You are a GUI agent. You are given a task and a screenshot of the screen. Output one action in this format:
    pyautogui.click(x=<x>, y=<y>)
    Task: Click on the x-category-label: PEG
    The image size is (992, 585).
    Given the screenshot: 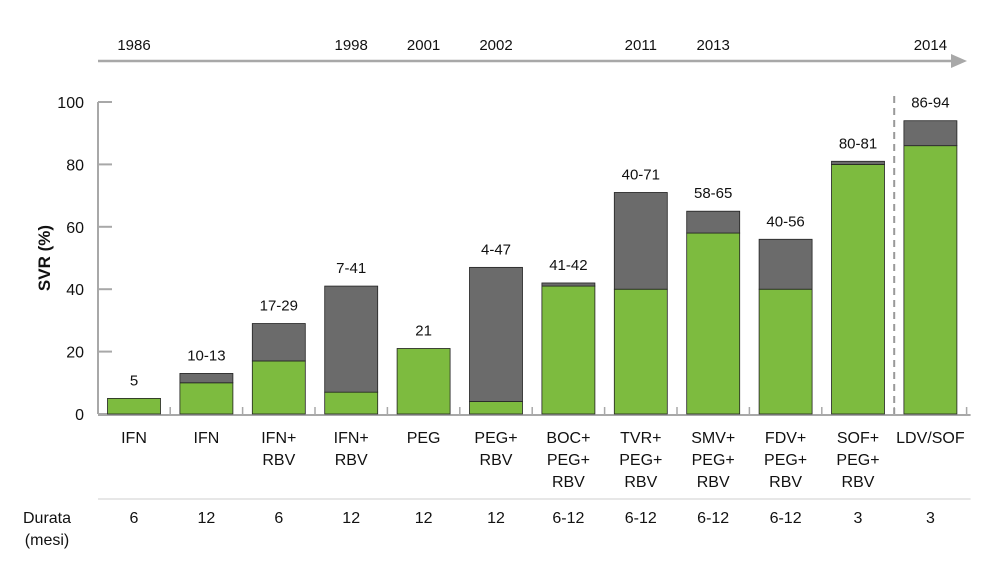 What is the action you would take?
    pyautogui.click(x=424, y=438)
    